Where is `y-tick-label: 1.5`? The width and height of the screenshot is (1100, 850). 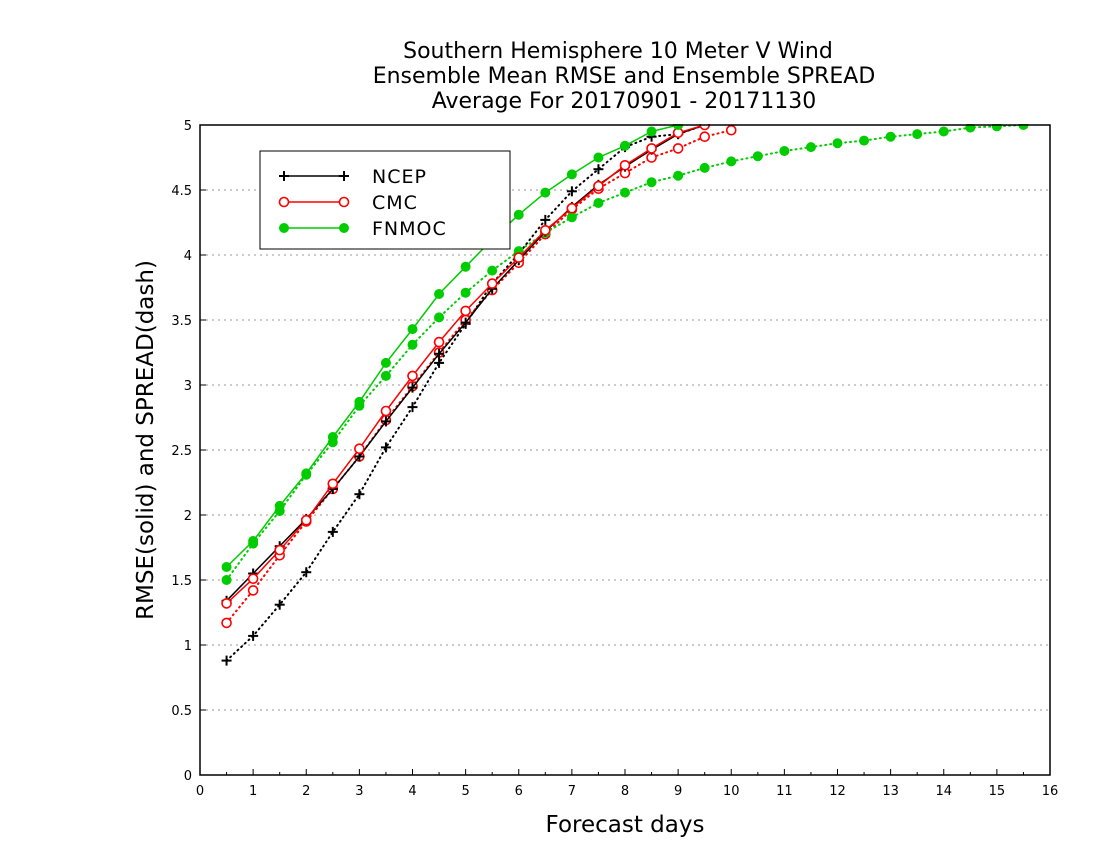
y-tick-label: 1.5 is located at coordinates (181, 581).